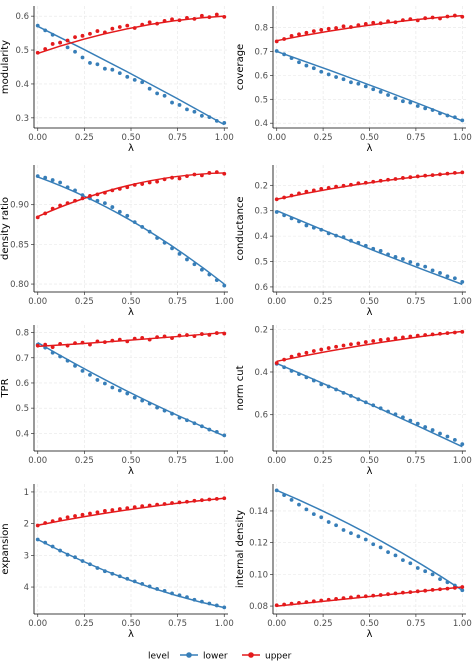  Describe the element at coordinates (369, 461) in the screenshot. I see `x-tick-label: 0.50` at that location.